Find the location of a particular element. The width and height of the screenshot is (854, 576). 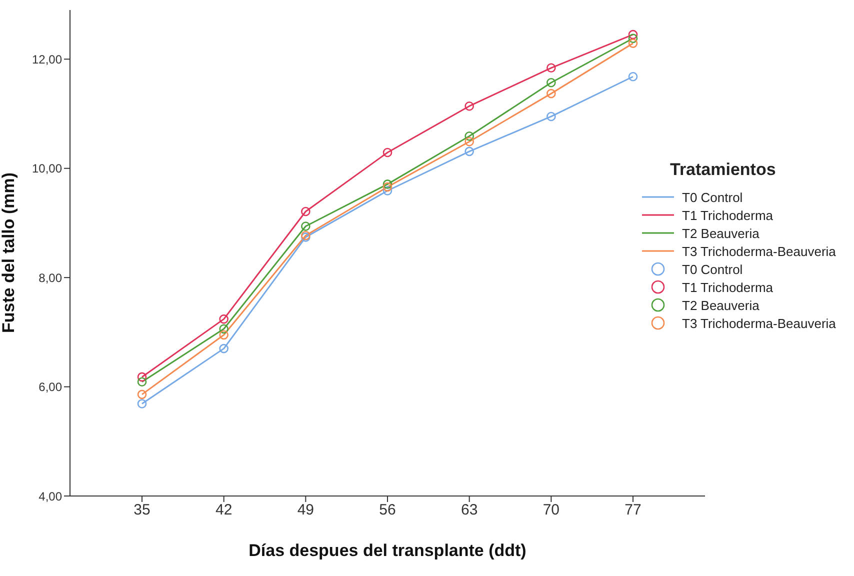

legend-label: T2 Beauveria is located at coordinates (721, 233).